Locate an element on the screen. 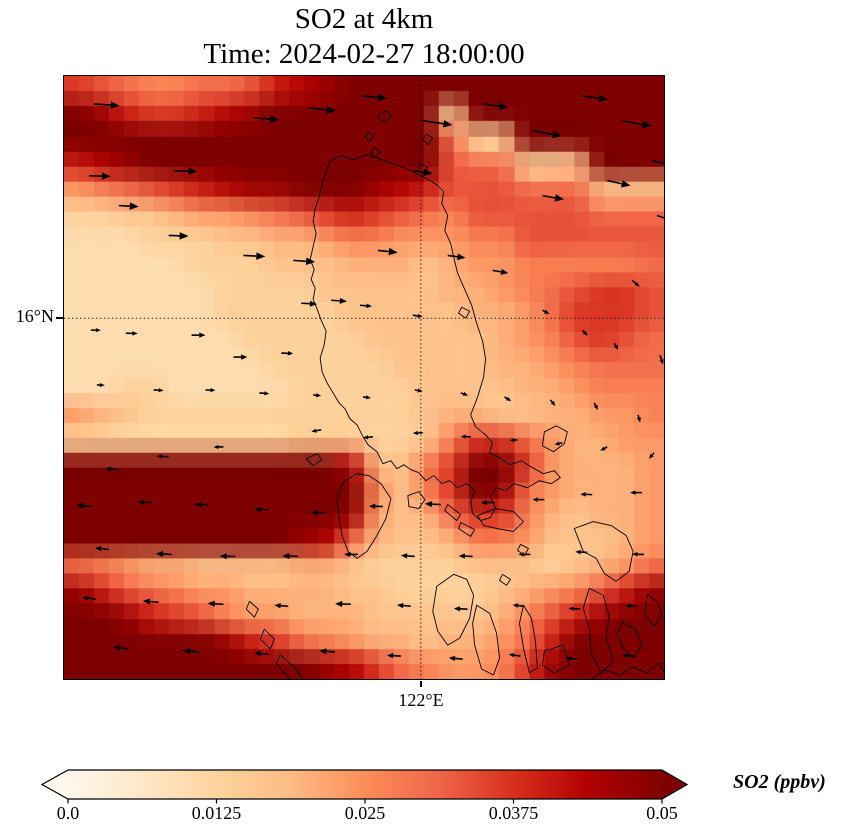  colorbar-tick-label: 0.05 is located at coordinates (662, 813).